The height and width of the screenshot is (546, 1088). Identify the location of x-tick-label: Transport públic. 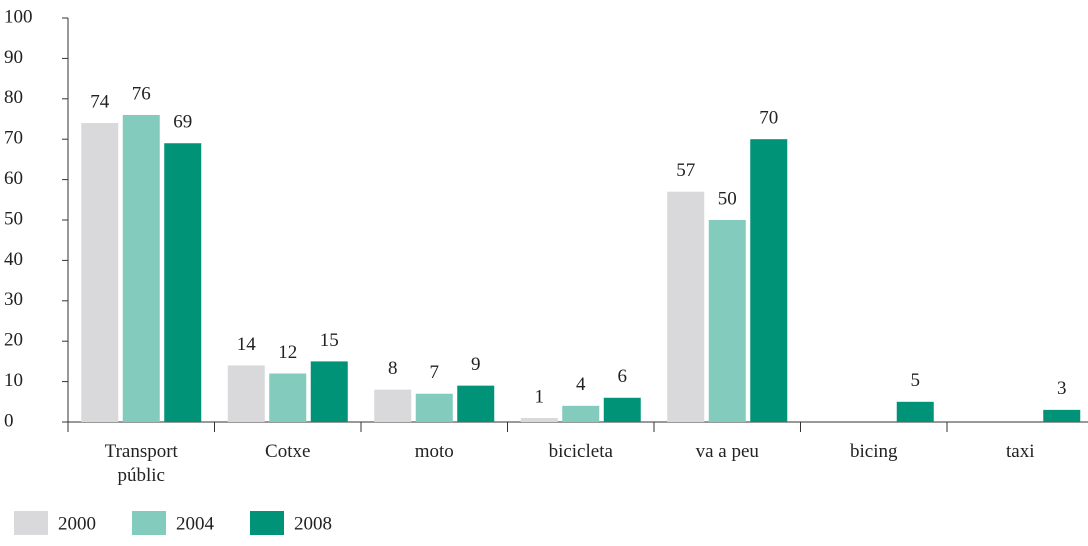
(141, 463).